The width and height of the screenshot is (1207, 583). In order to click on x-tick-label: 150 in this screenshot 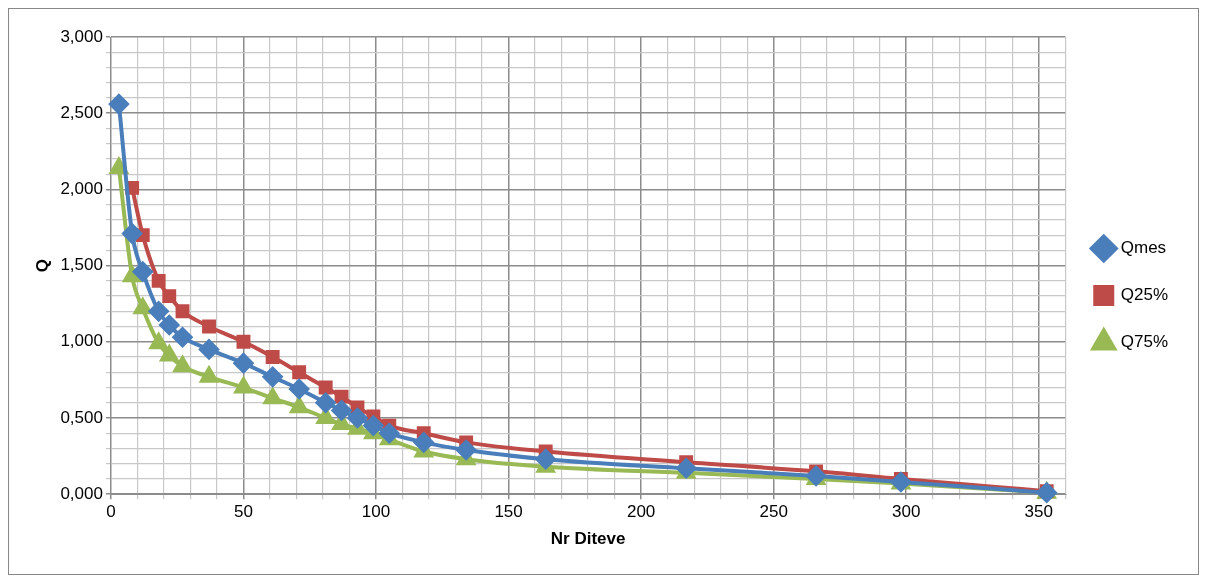, I will do `click(508, 512)`.